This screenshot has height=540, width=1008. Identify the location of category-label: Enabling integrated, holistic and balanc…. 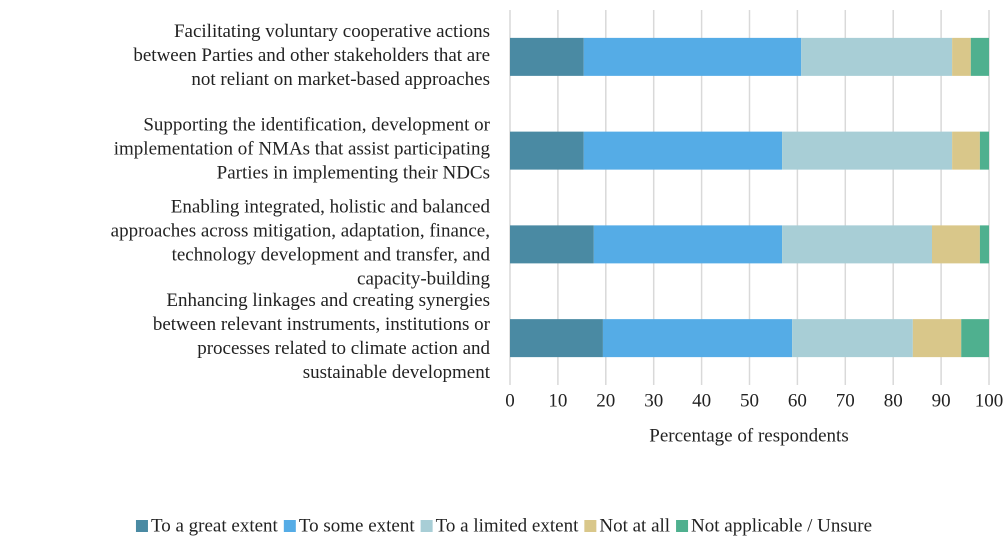
(301, 243).